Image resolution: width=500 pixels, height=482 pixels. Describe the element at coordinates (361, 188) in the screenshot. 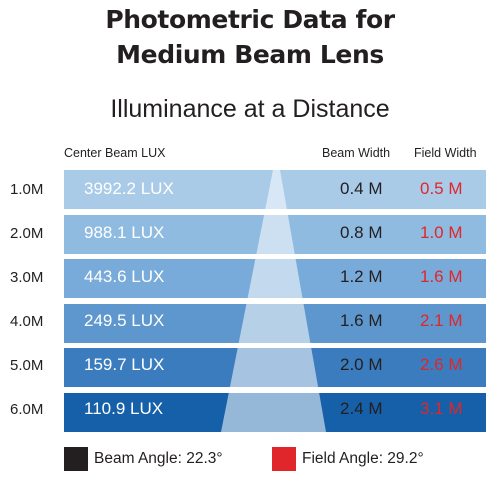

I see `beam-width-value: 0.4 M` at that location.